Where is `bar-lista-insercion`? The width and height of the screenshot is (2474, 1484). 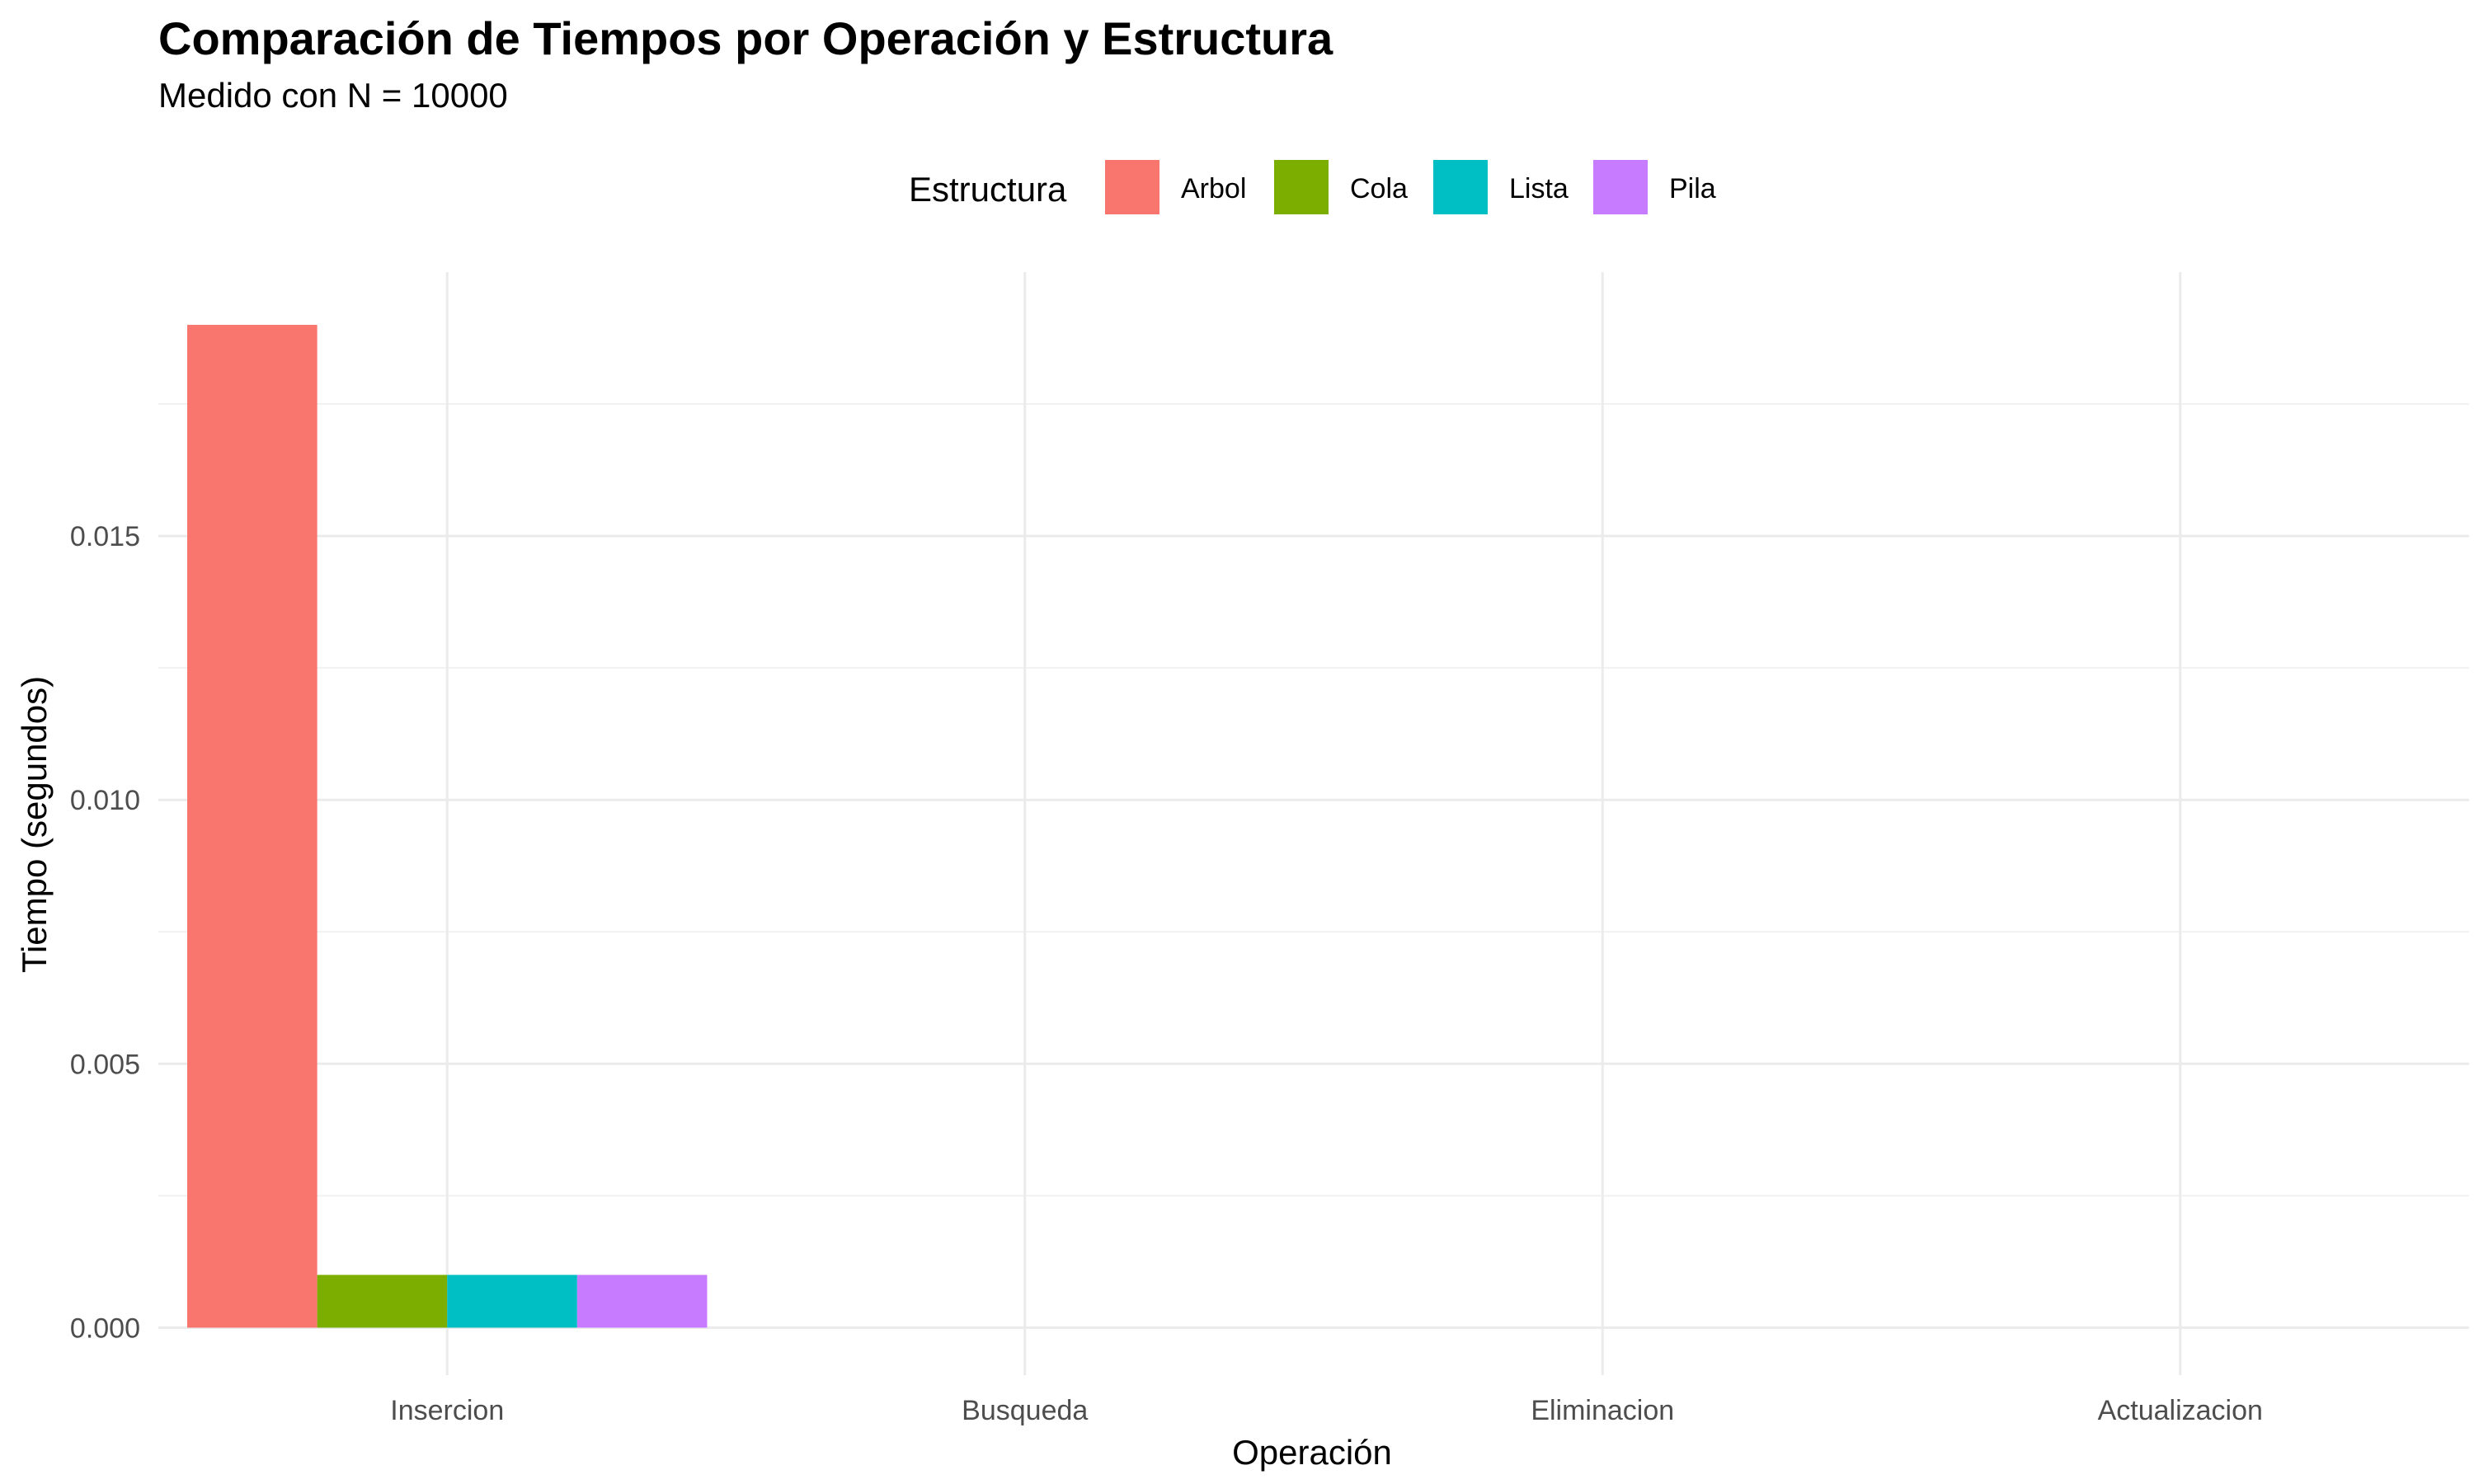 bar-lista-insercion is located at coordinates (512, 1301).